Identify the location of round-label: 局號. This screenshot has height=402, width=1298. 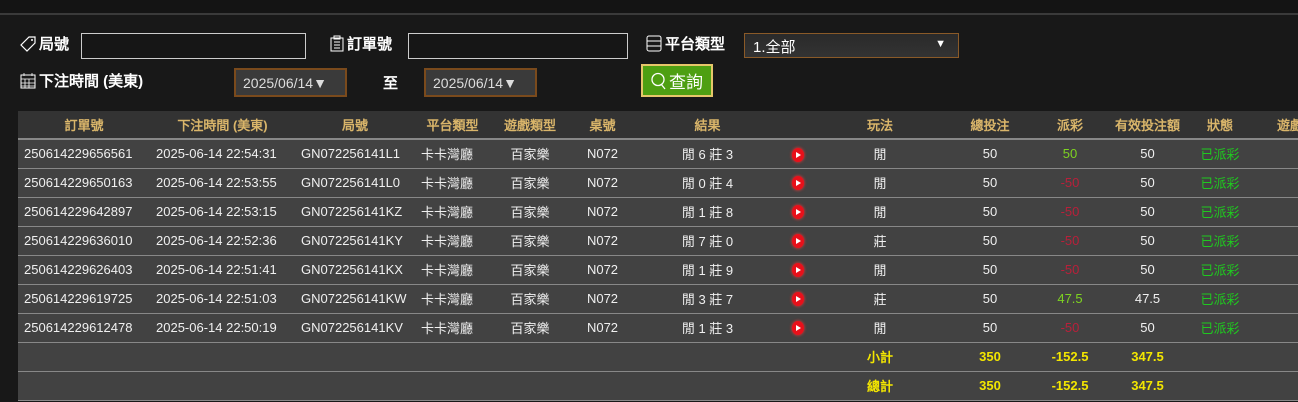
(44, 43).